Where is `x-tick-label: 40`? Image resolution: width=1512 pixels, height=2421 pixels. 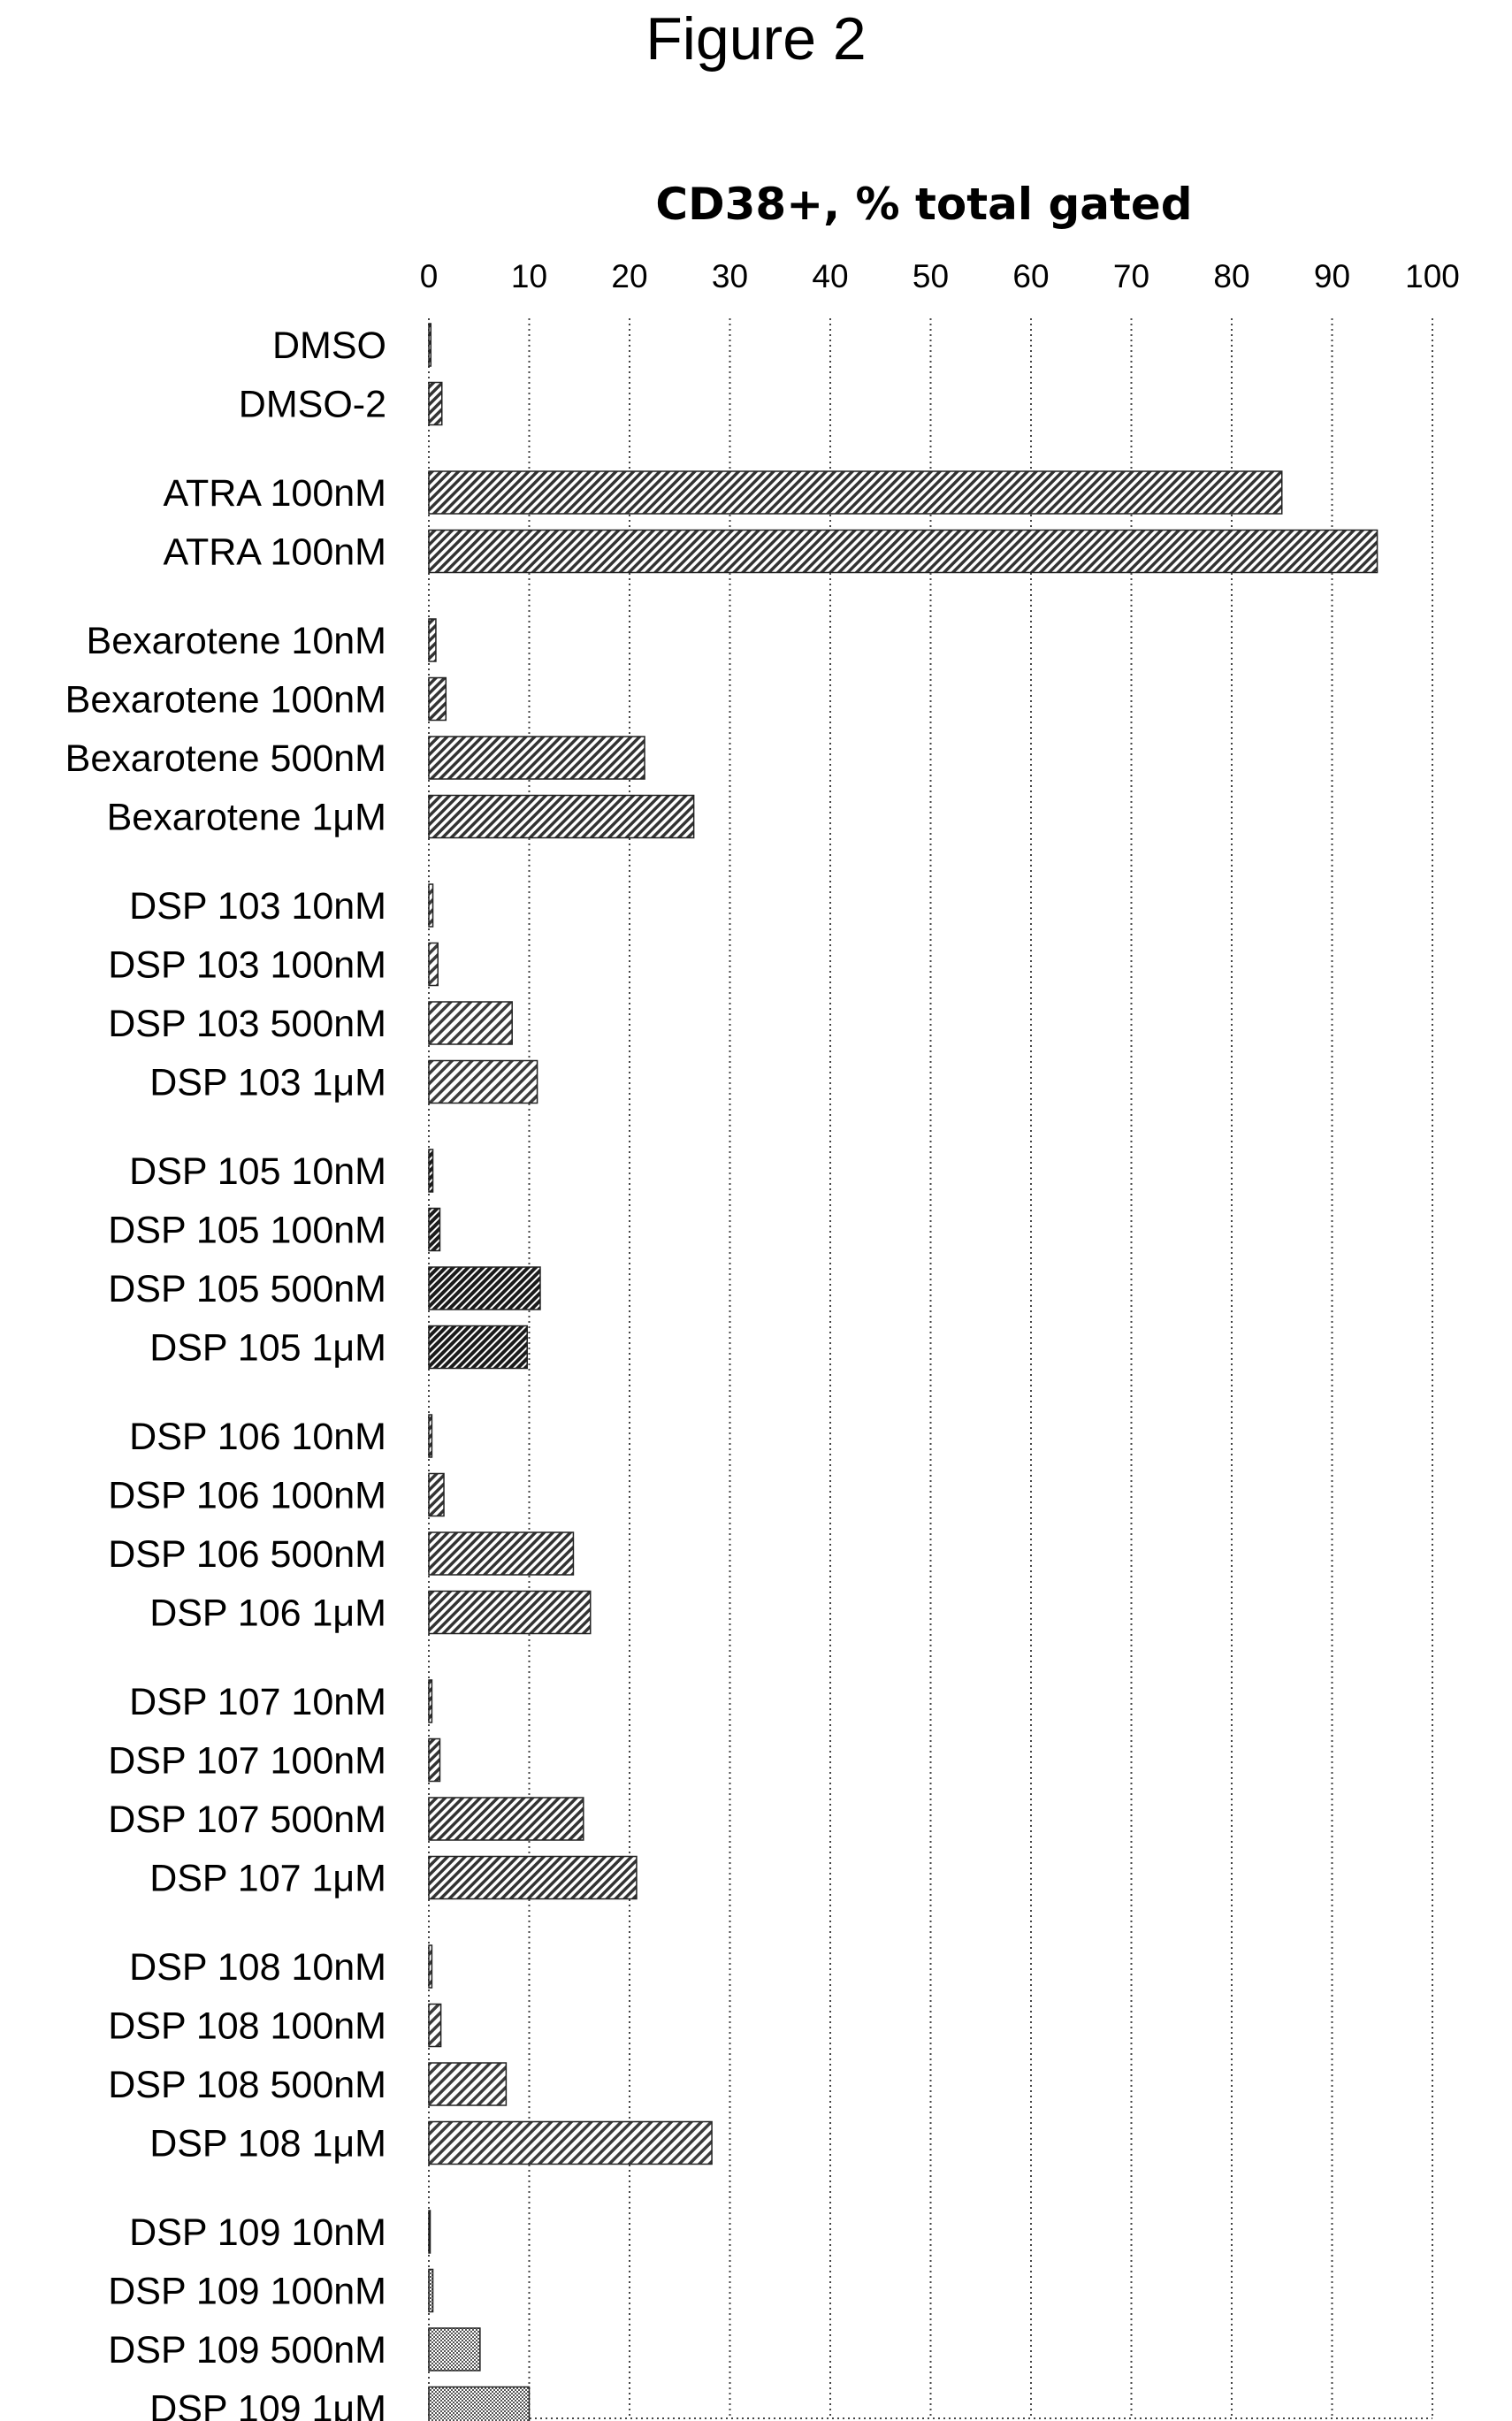
x-tick-label: 40 is located at coordinates (830, 276).